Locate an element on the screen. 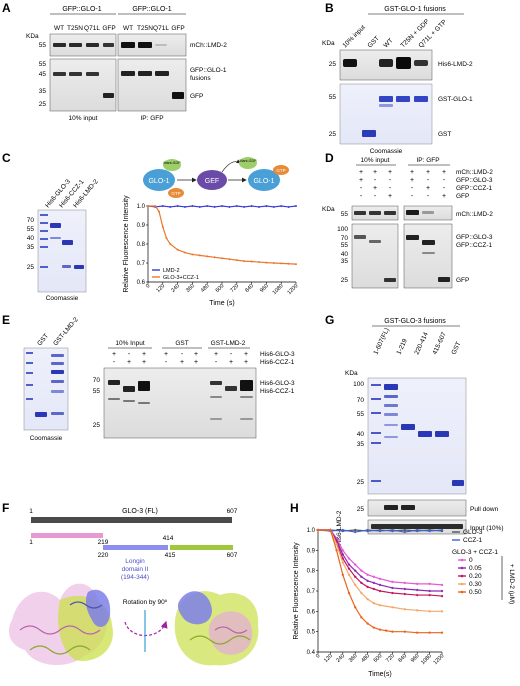 The height and width of the screenshot is (686, 520). e-lane-gst: GST is located at coordinates (43, 340).